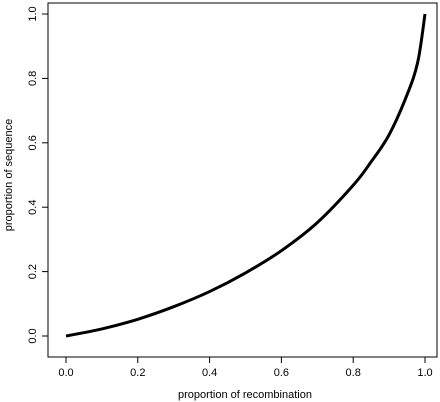  Describe the element at coordinates (33, 271) in the screenshot. I see `y-tick-label: 0.2` at that location.